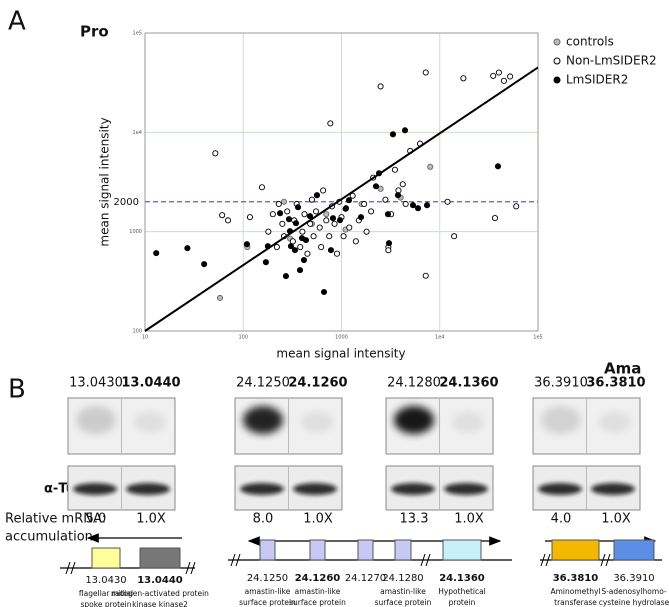 This screenshot has height=607, width=669. Describe the element at coordinates (414, 519) in the screenshot. I see `ratio-value: 13.3` at that location.